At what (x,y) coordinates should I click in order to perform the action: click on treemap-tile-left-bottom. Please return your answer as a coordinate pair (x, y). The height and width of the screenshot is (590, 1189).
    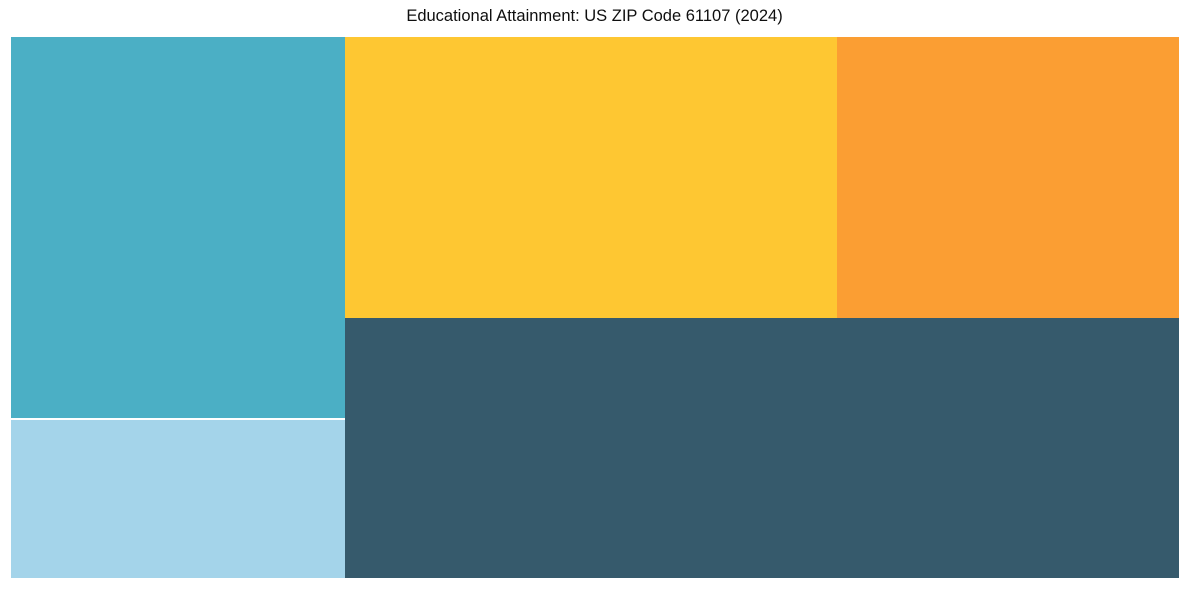
    Looking at the image, I should click on (178, 499).